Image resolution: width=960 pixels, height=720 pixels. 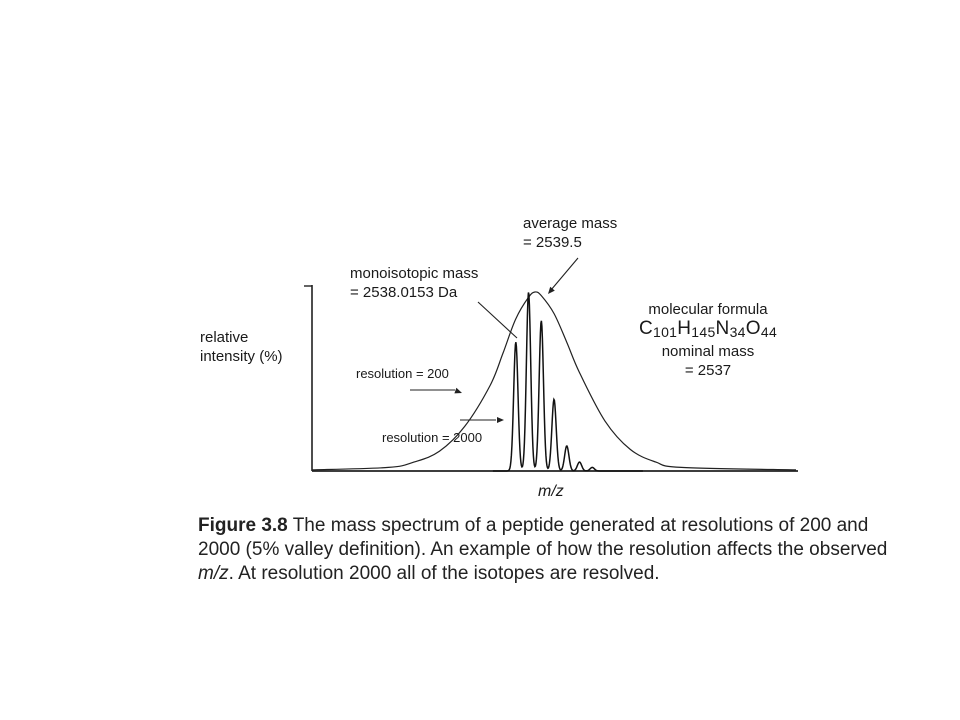 I want to click on axes, so click(x=551, y=378).